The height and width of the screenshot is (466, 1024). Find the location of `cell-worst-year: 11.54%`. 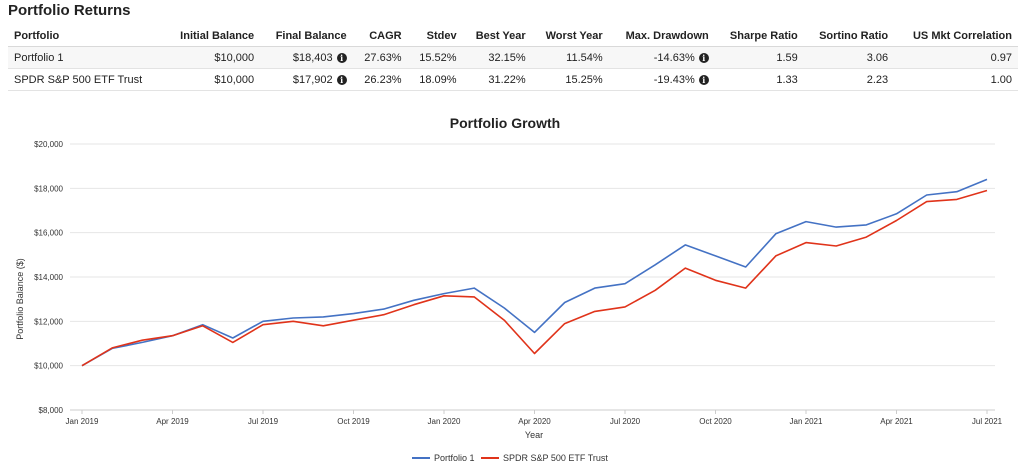

cell-worst-year: 11.54% is located at coordinates (570, 57).